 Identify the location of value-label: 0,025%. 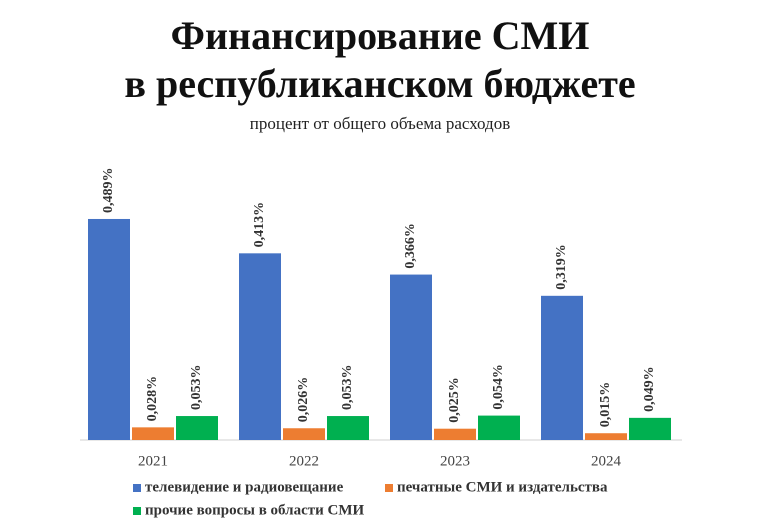
(454, 400).